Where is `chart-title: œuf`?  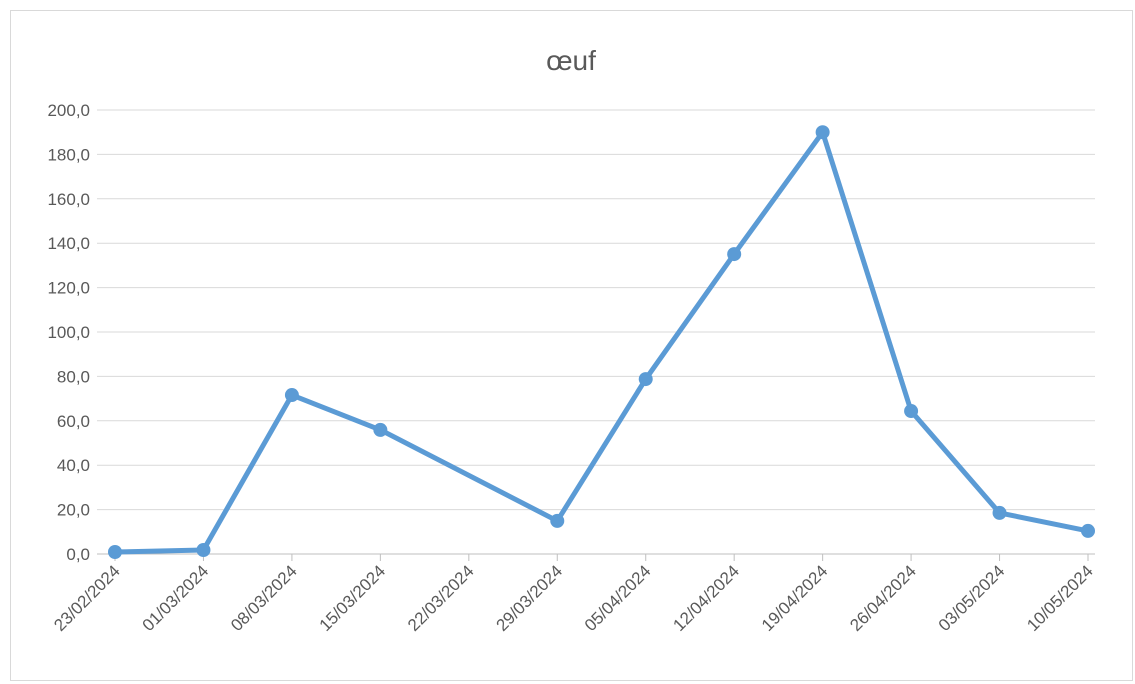 chart-title: œuf is located at coordinates (571, 60).